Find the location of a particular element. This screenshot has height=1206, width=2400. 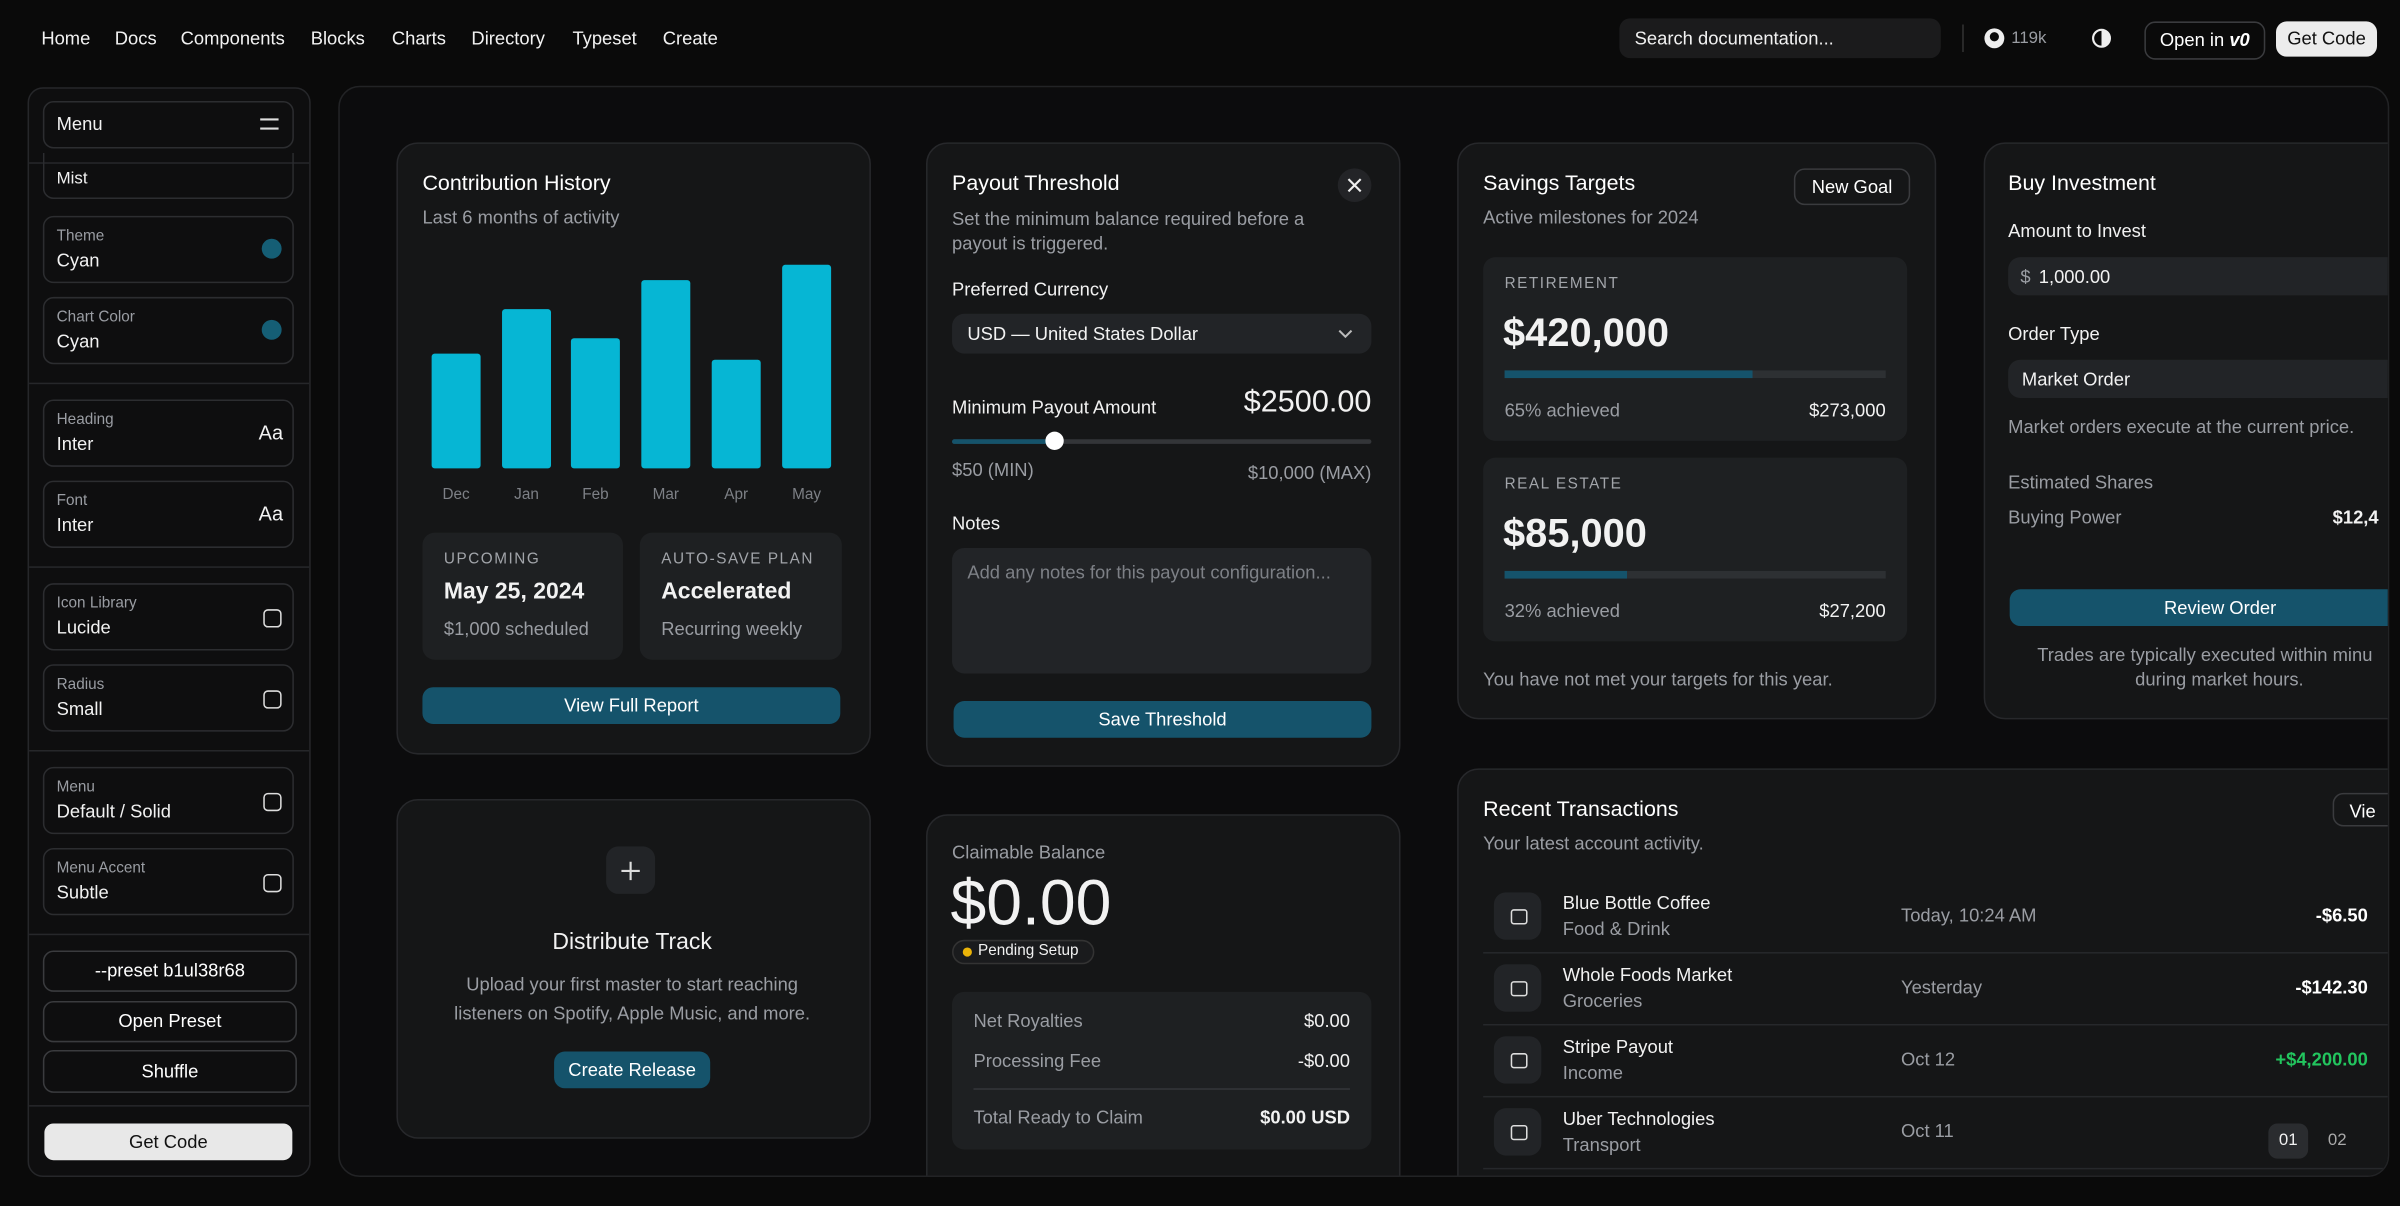

open-in-button: Open in v0 is located at coordinates (2205, 40).